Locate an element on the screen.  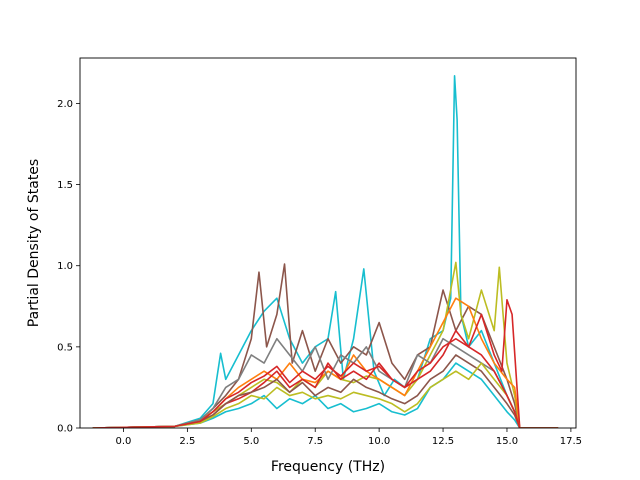
x-tick-label: 2.5 is located at coordinates (187, 441).